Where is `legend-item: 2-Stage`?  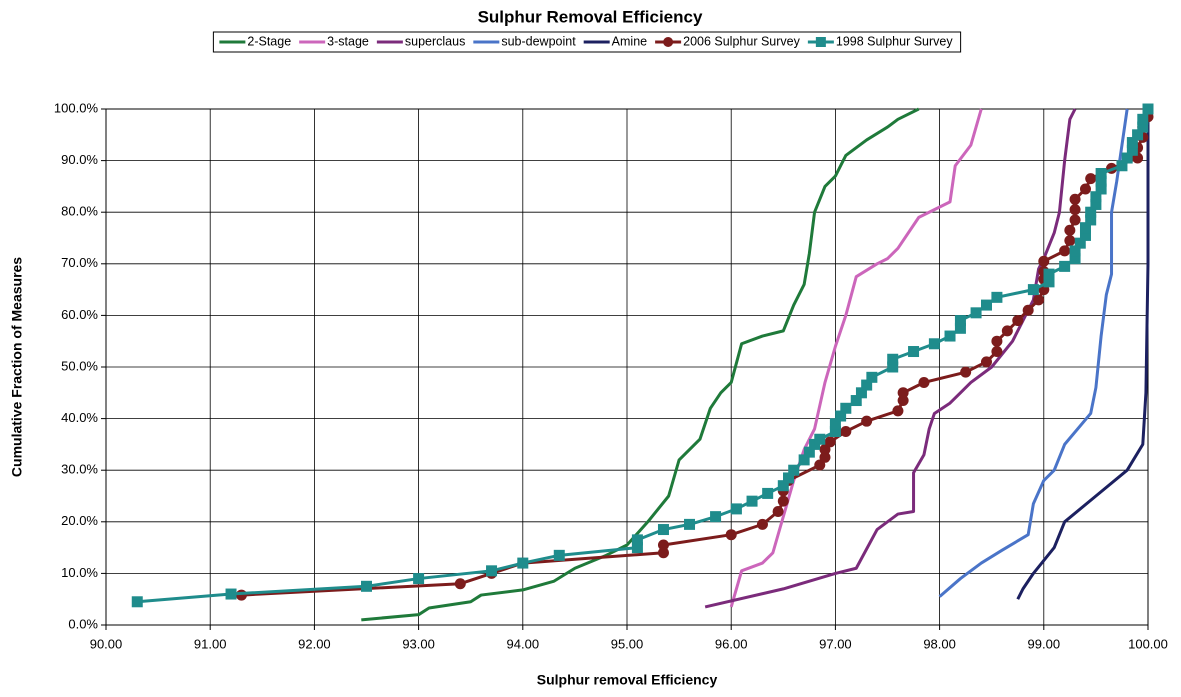
legend-item: 2-Stage is located at coordinates (255, 41).